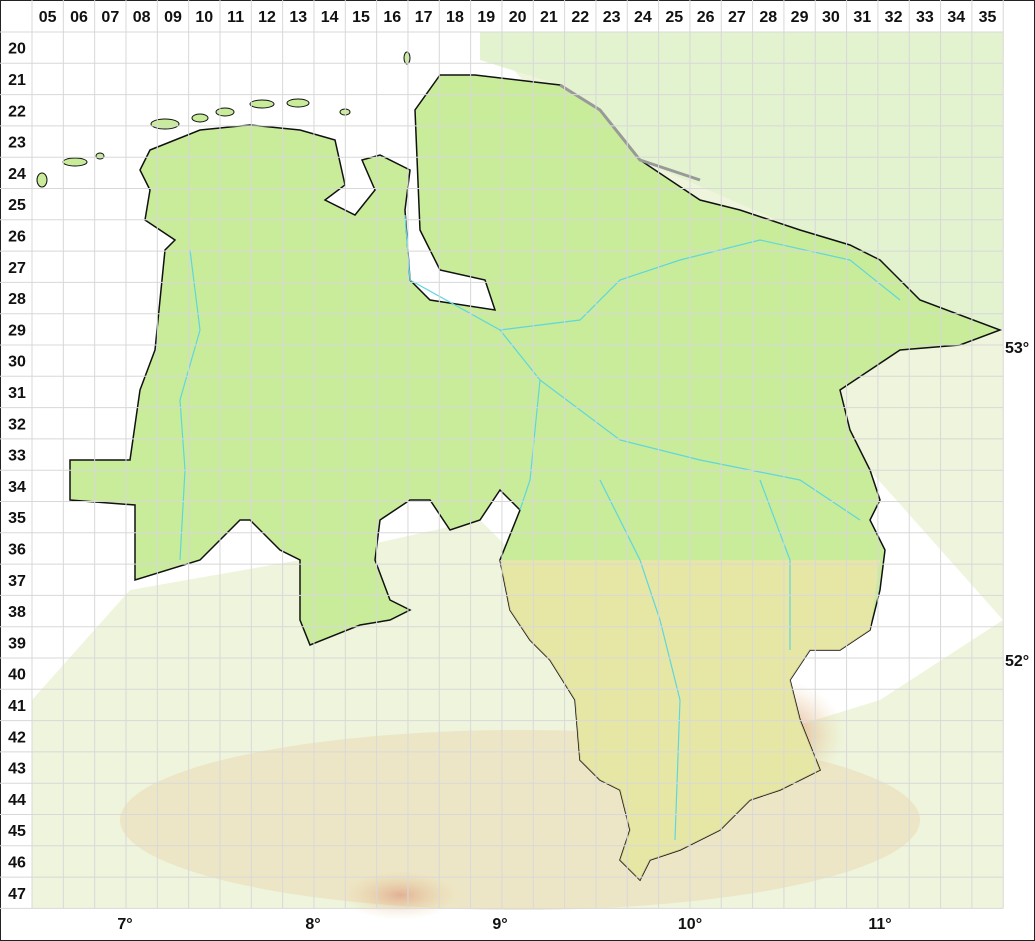 The height and width of the screenshot is (941, 1035). I want to click on column-label: 35, so click(988, 17).